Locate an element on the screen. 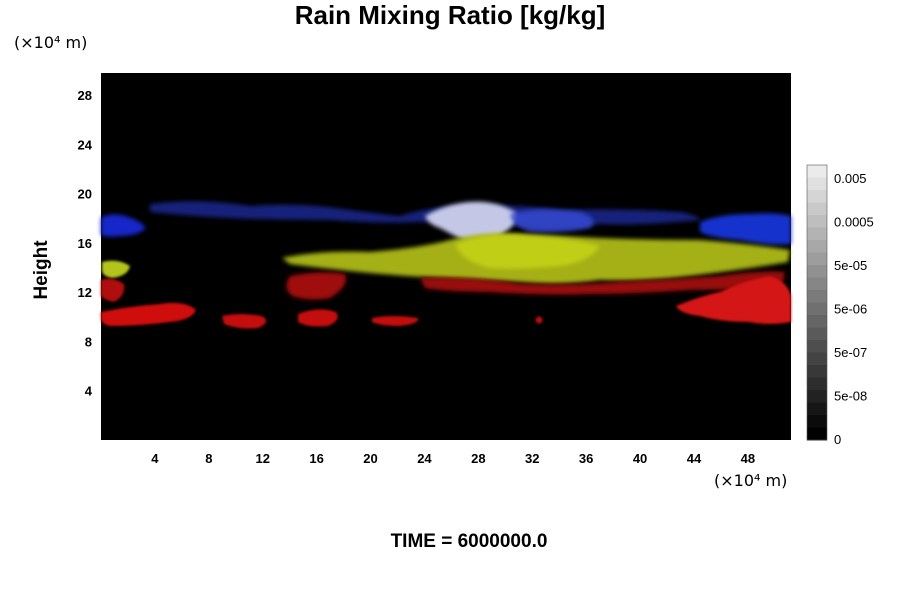  colorbar-label: 0 is located at coordinates (837, 439).